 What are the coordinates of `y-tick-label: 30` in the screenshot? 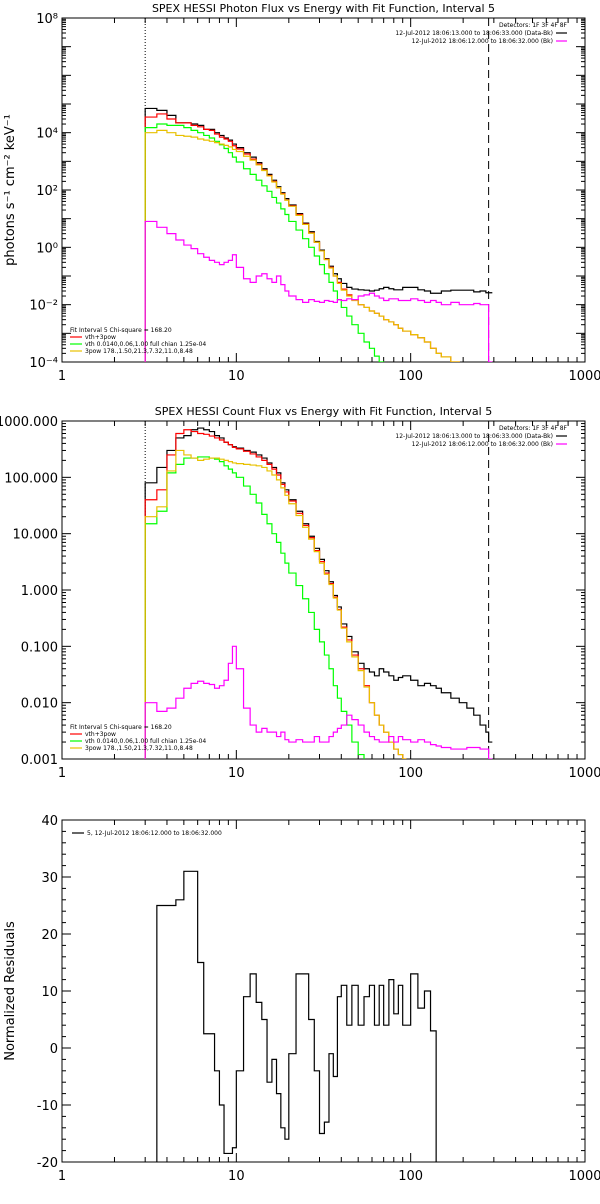 It's located at (49, 878).